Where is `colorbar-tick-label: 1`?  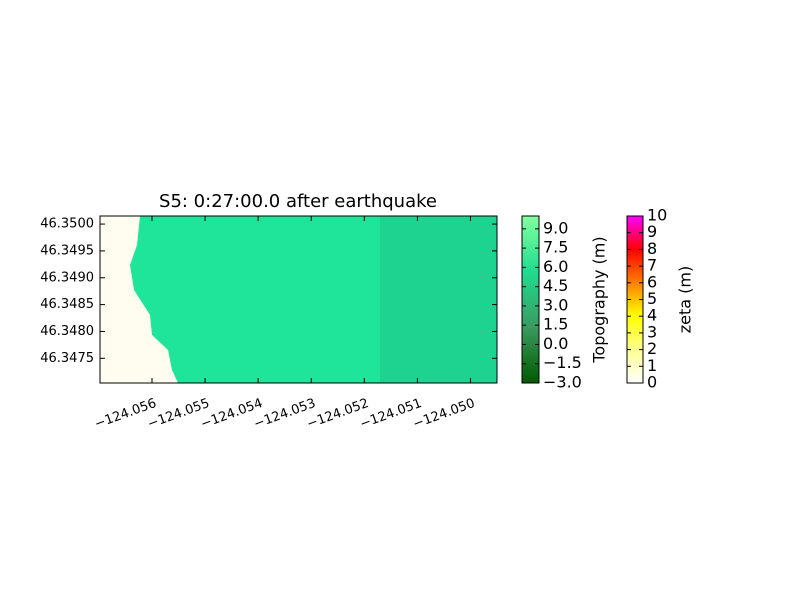
colorbar-tick-label: 1 is located at coordinates (652, 365).